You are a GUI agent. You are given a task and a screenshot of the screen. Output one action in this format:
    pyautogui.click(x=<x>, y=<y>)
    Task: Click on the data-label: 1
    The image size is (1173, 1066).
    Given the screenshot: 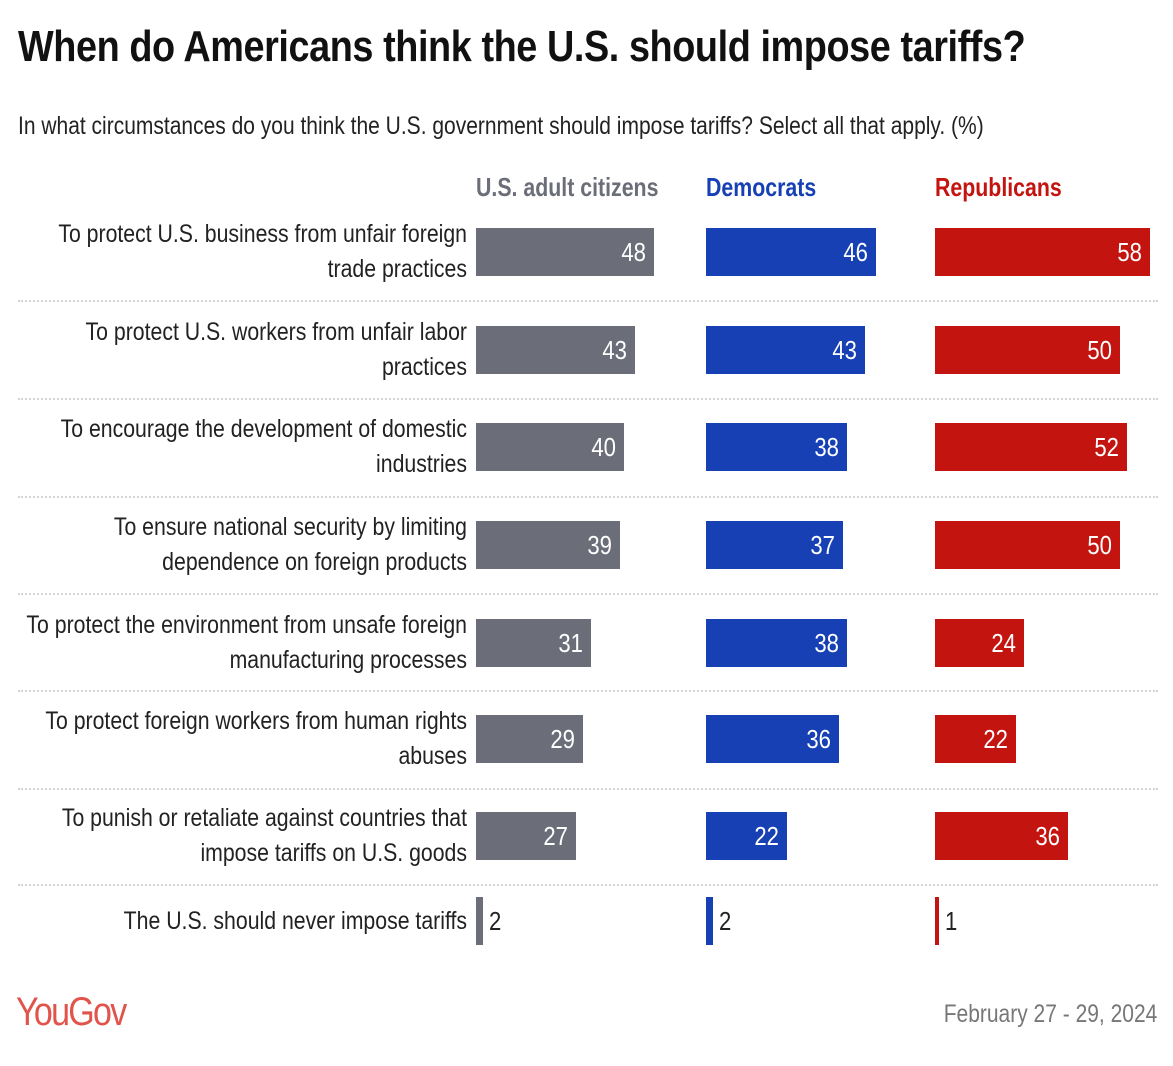 What is the action you would take?
    pyautogui.click(x=950, y=921)
    